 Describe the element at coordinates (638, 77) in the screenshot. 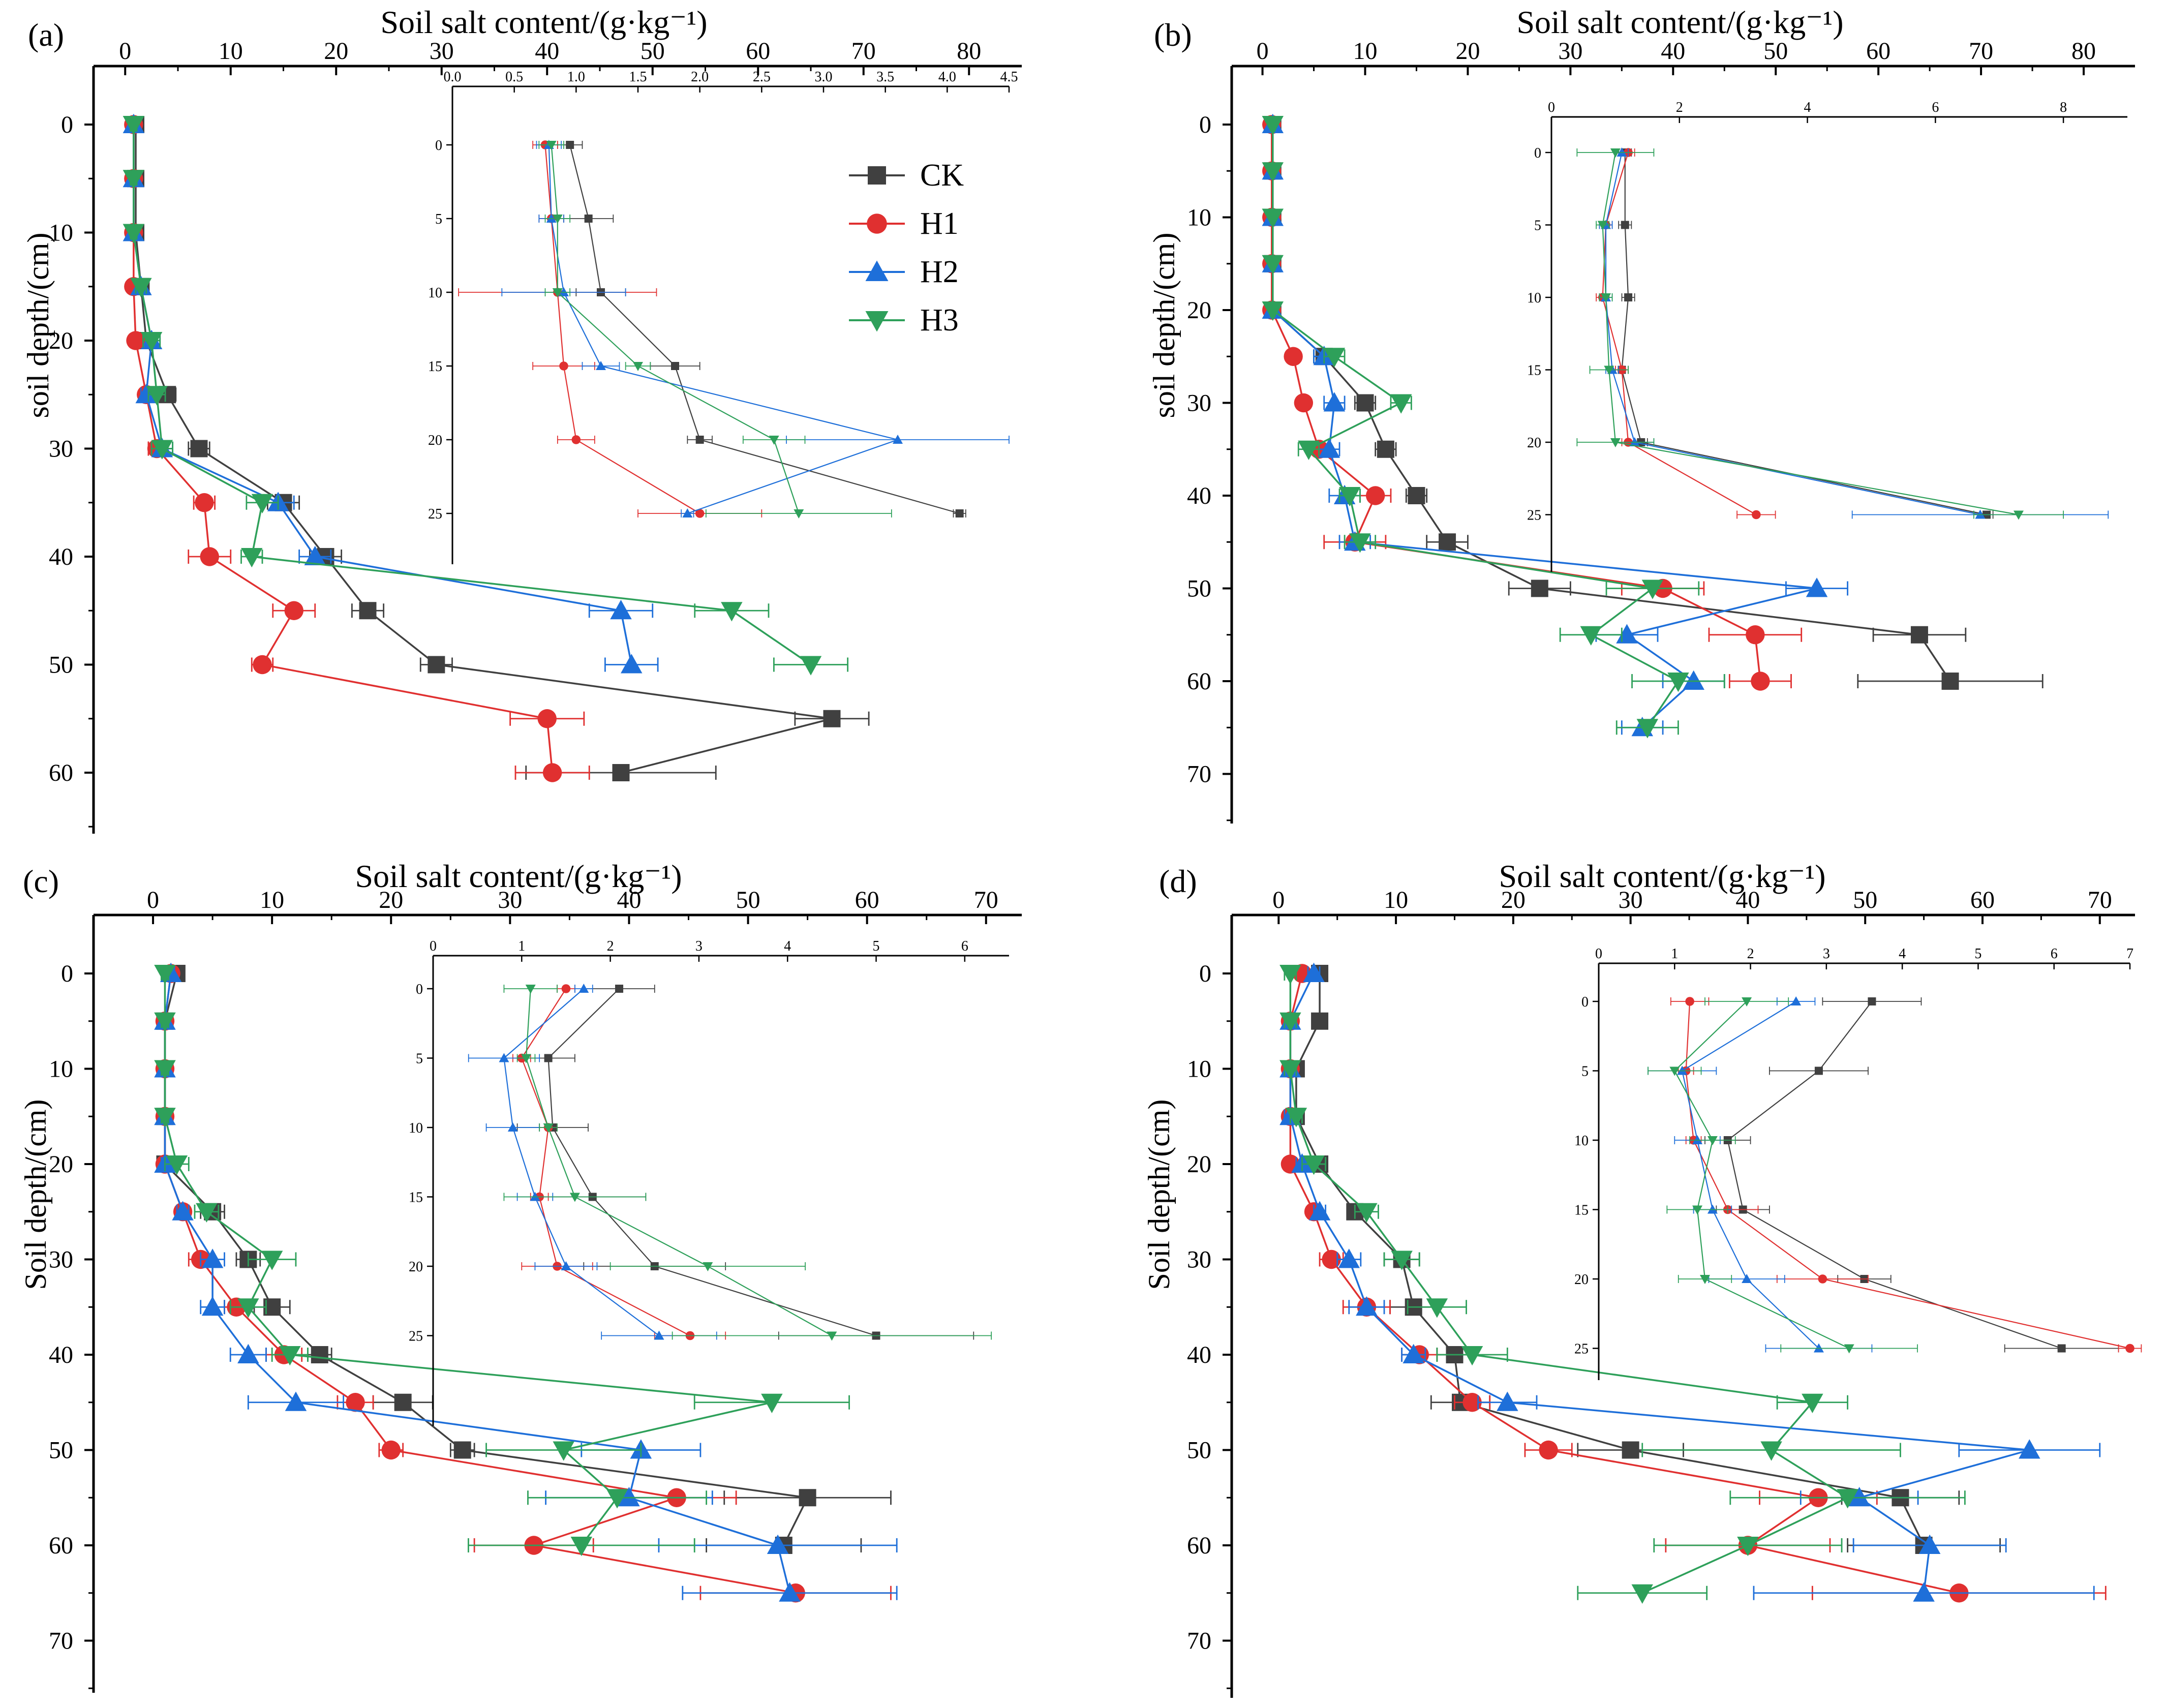

I see `inset-x-tick-label: 1.5` at that location.